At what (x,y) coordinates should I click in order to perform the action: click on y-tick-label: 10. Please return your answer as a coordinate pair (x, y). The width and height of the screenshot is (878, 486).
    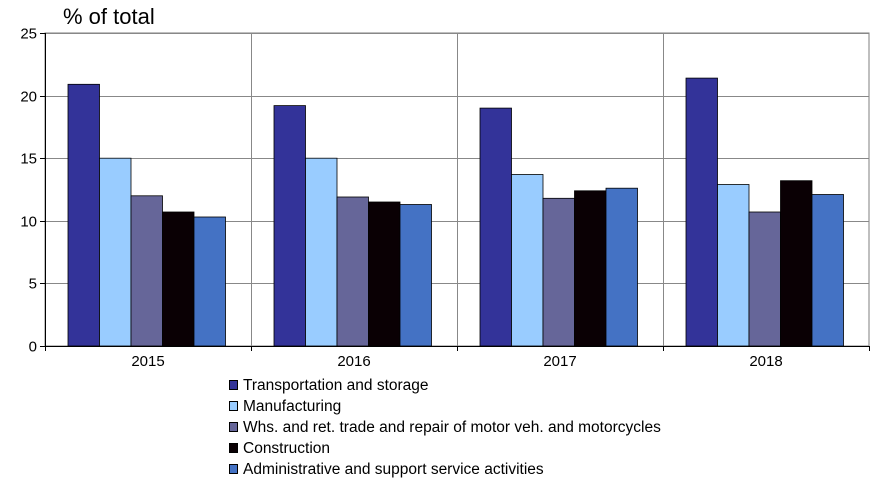
    Looking at the image, I should click on (28, 222).